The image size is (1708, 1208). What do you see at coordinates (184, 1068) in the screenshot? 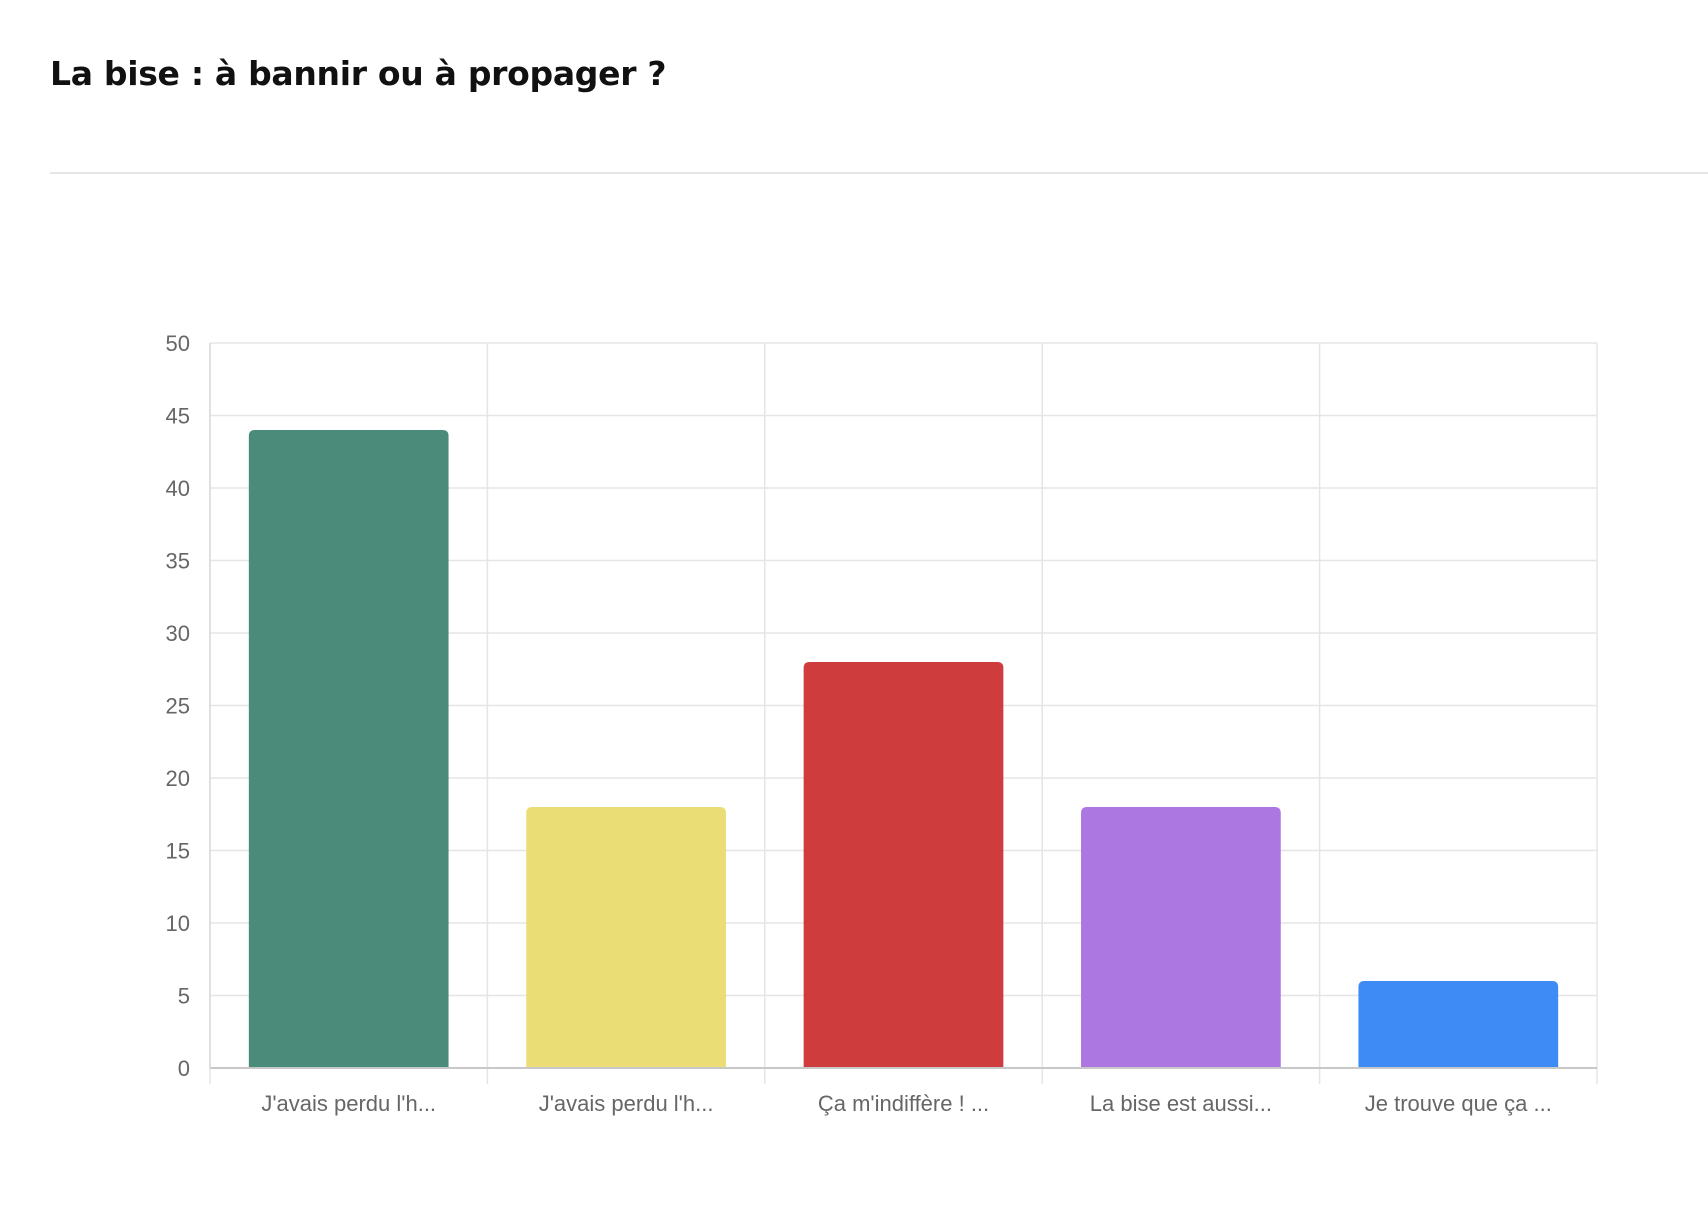
I see `y-tick-label: 0` at bounding box center [184, 1068].